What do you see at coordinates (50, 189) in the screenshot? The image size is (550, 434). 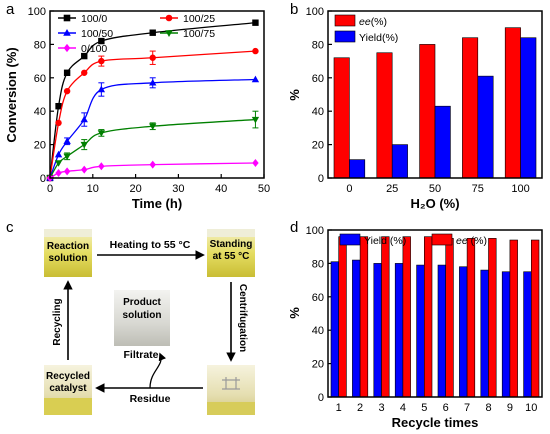 I see `chart-a-xtick-label: 0` at bounding box center [50, 189].